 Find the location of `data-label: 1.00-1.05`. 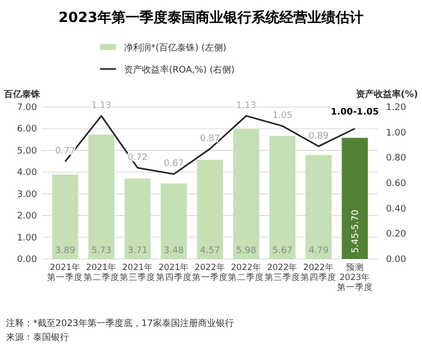

data-label: 1.00-1.05 is located at coordinates (354, 113).